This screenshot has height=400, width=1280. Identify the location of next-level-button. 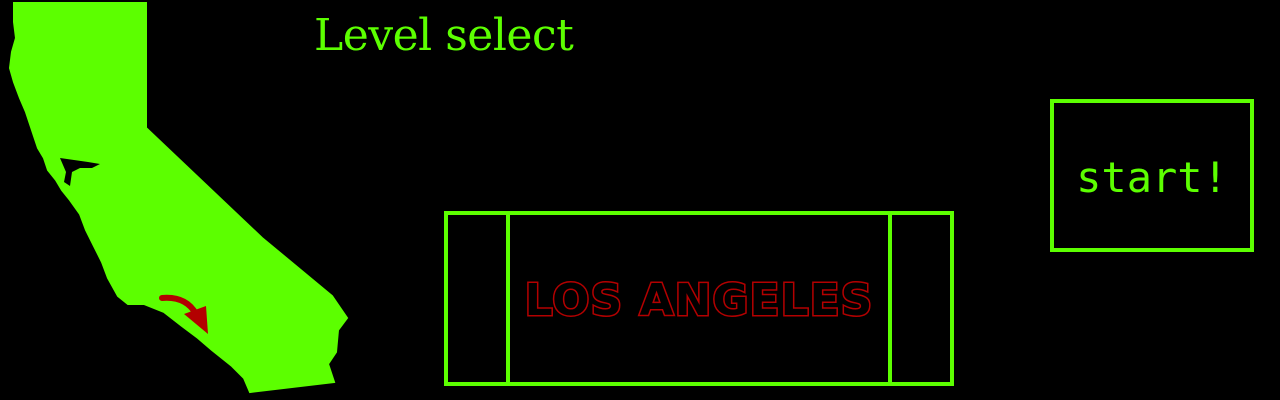
(921, 298).